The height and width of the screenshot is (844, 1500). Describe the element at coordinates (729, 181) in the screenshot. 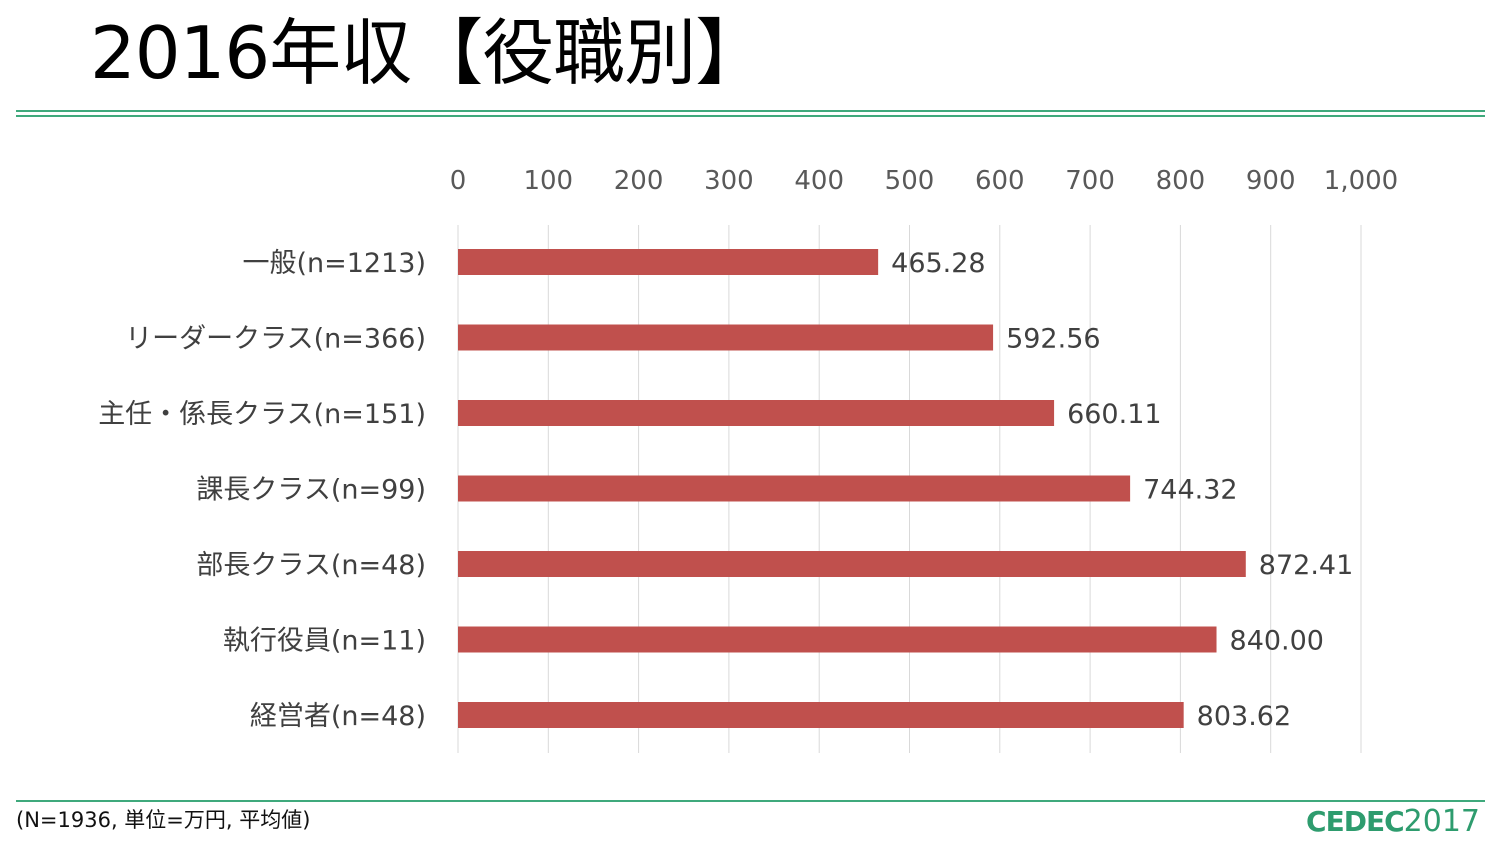

I see `x-tick-label-3: 300` at that location.